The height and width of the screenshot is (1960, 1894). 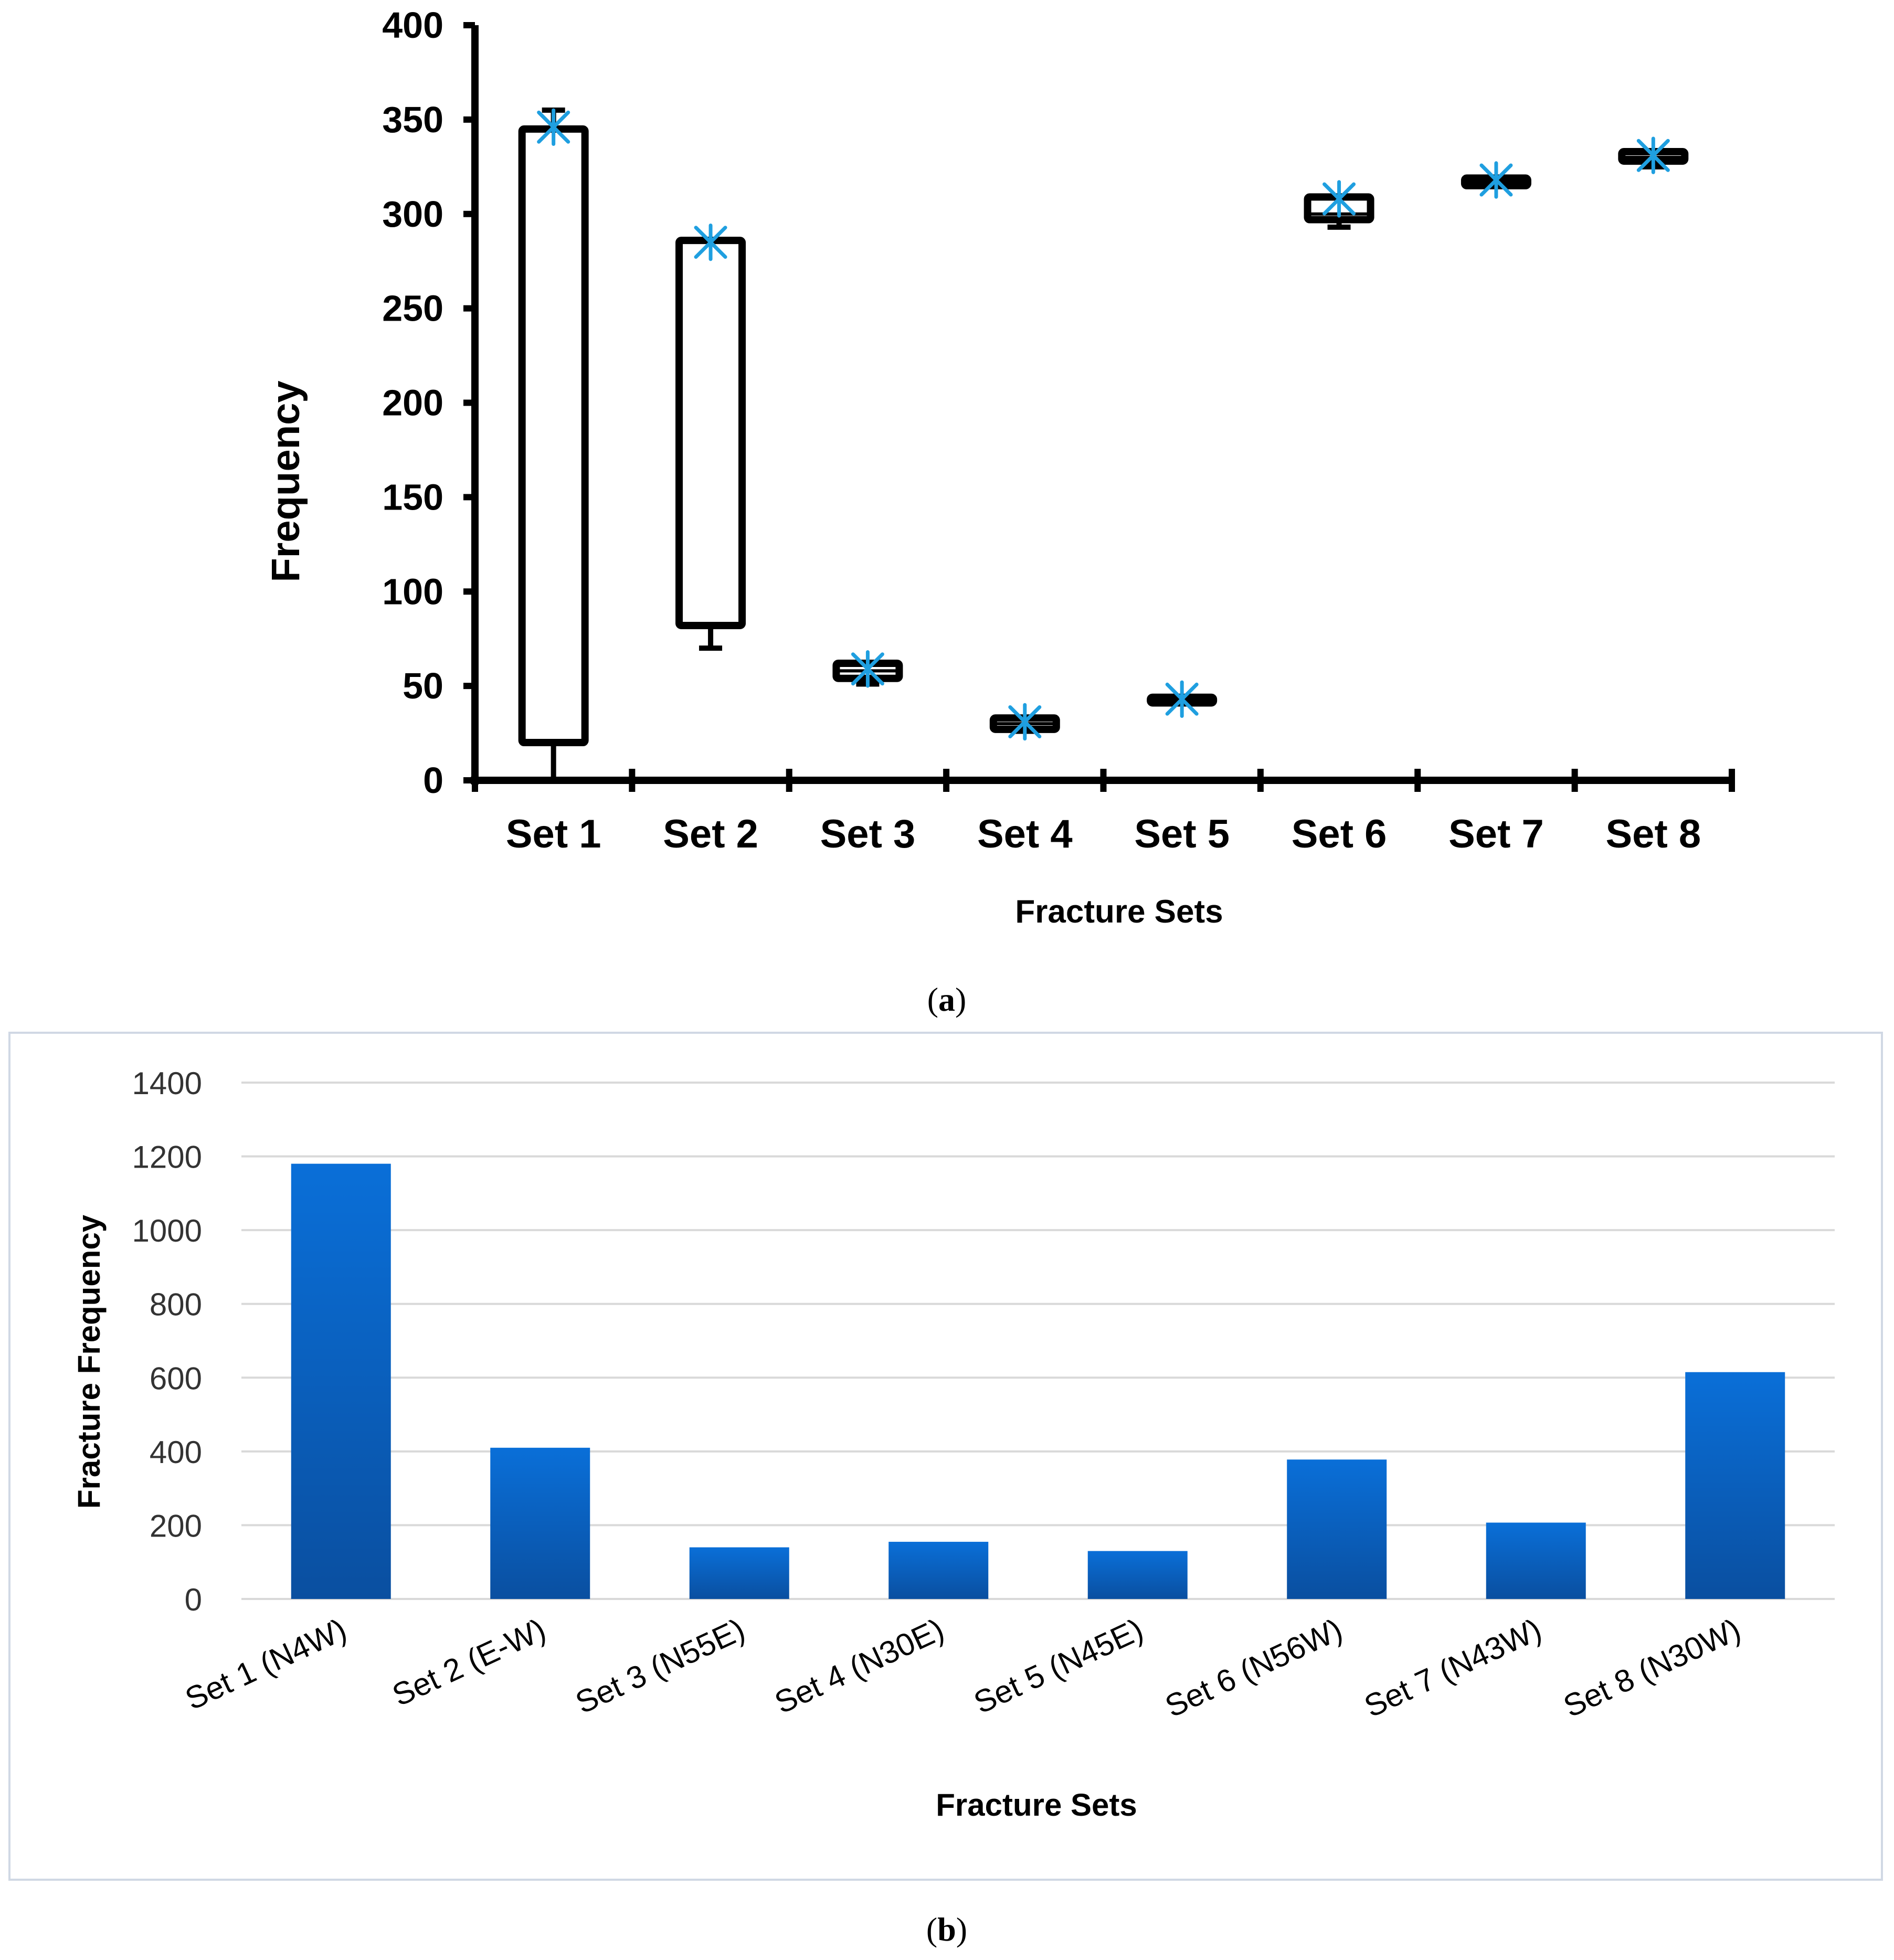 I want to click on y-tick-label: 800, so click(x=176, y=1304).